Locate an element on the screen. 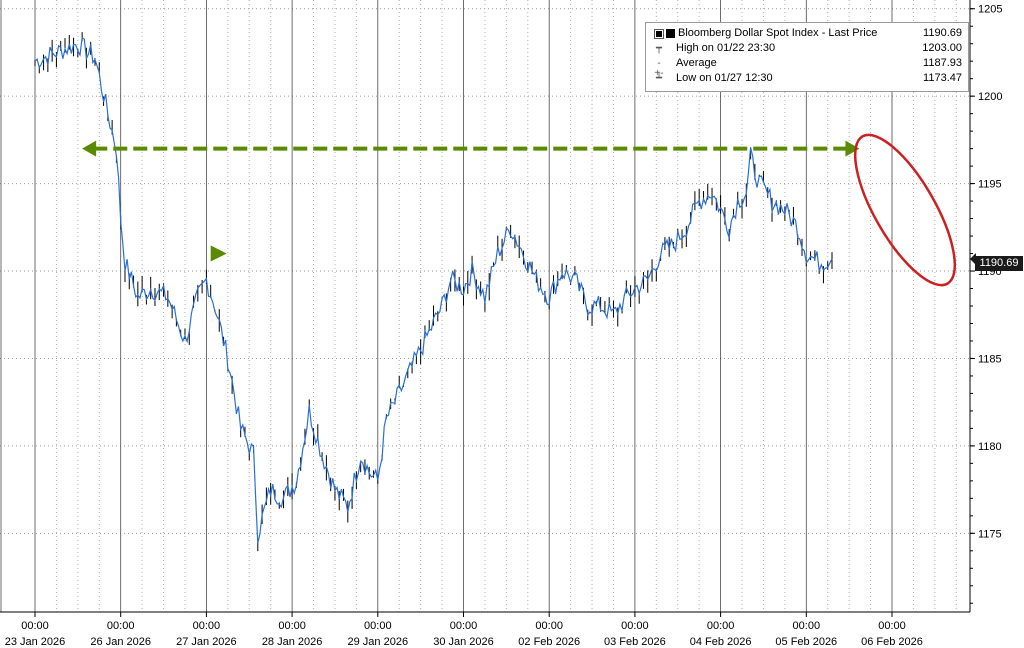  legend-value: 1173.47 is located at coordinates (942, 78).